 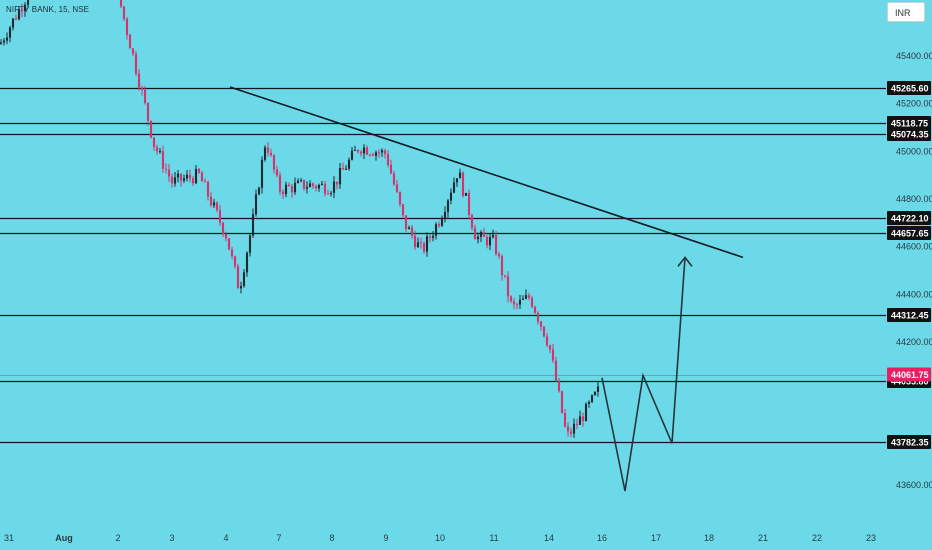 I want to click on x-tick-label: 11, so click(x=493, y=538).